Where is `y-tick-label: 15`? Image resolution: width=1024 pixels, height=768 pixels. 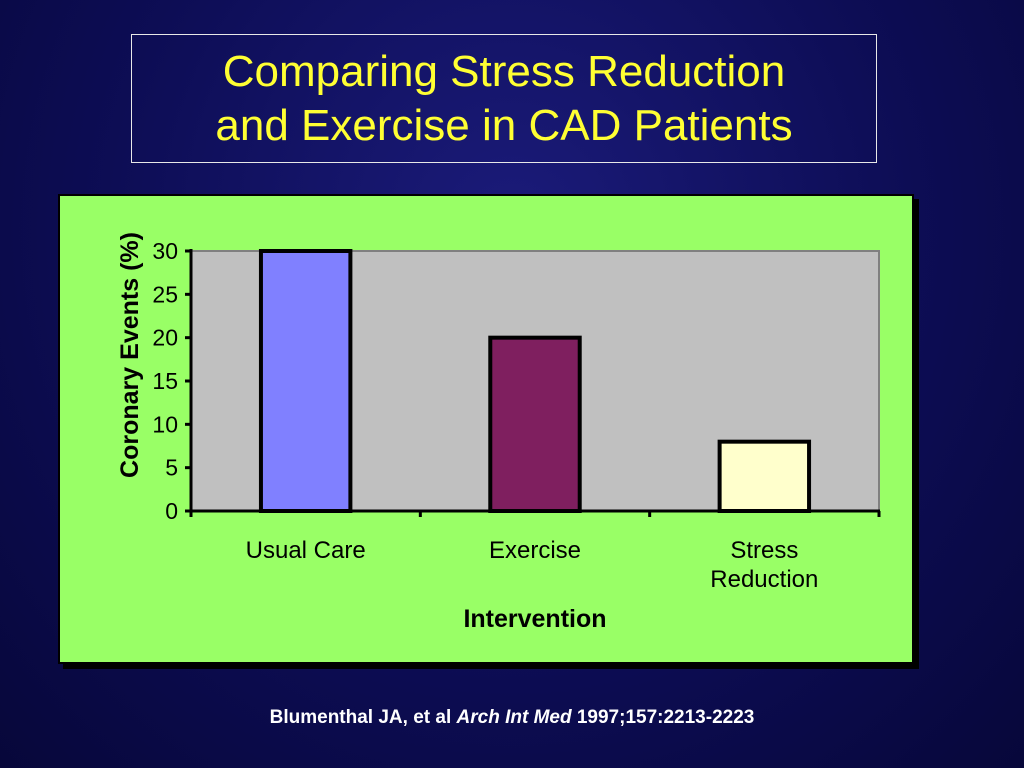 y-tick-label: 15 is located at coordinates (165, 381).